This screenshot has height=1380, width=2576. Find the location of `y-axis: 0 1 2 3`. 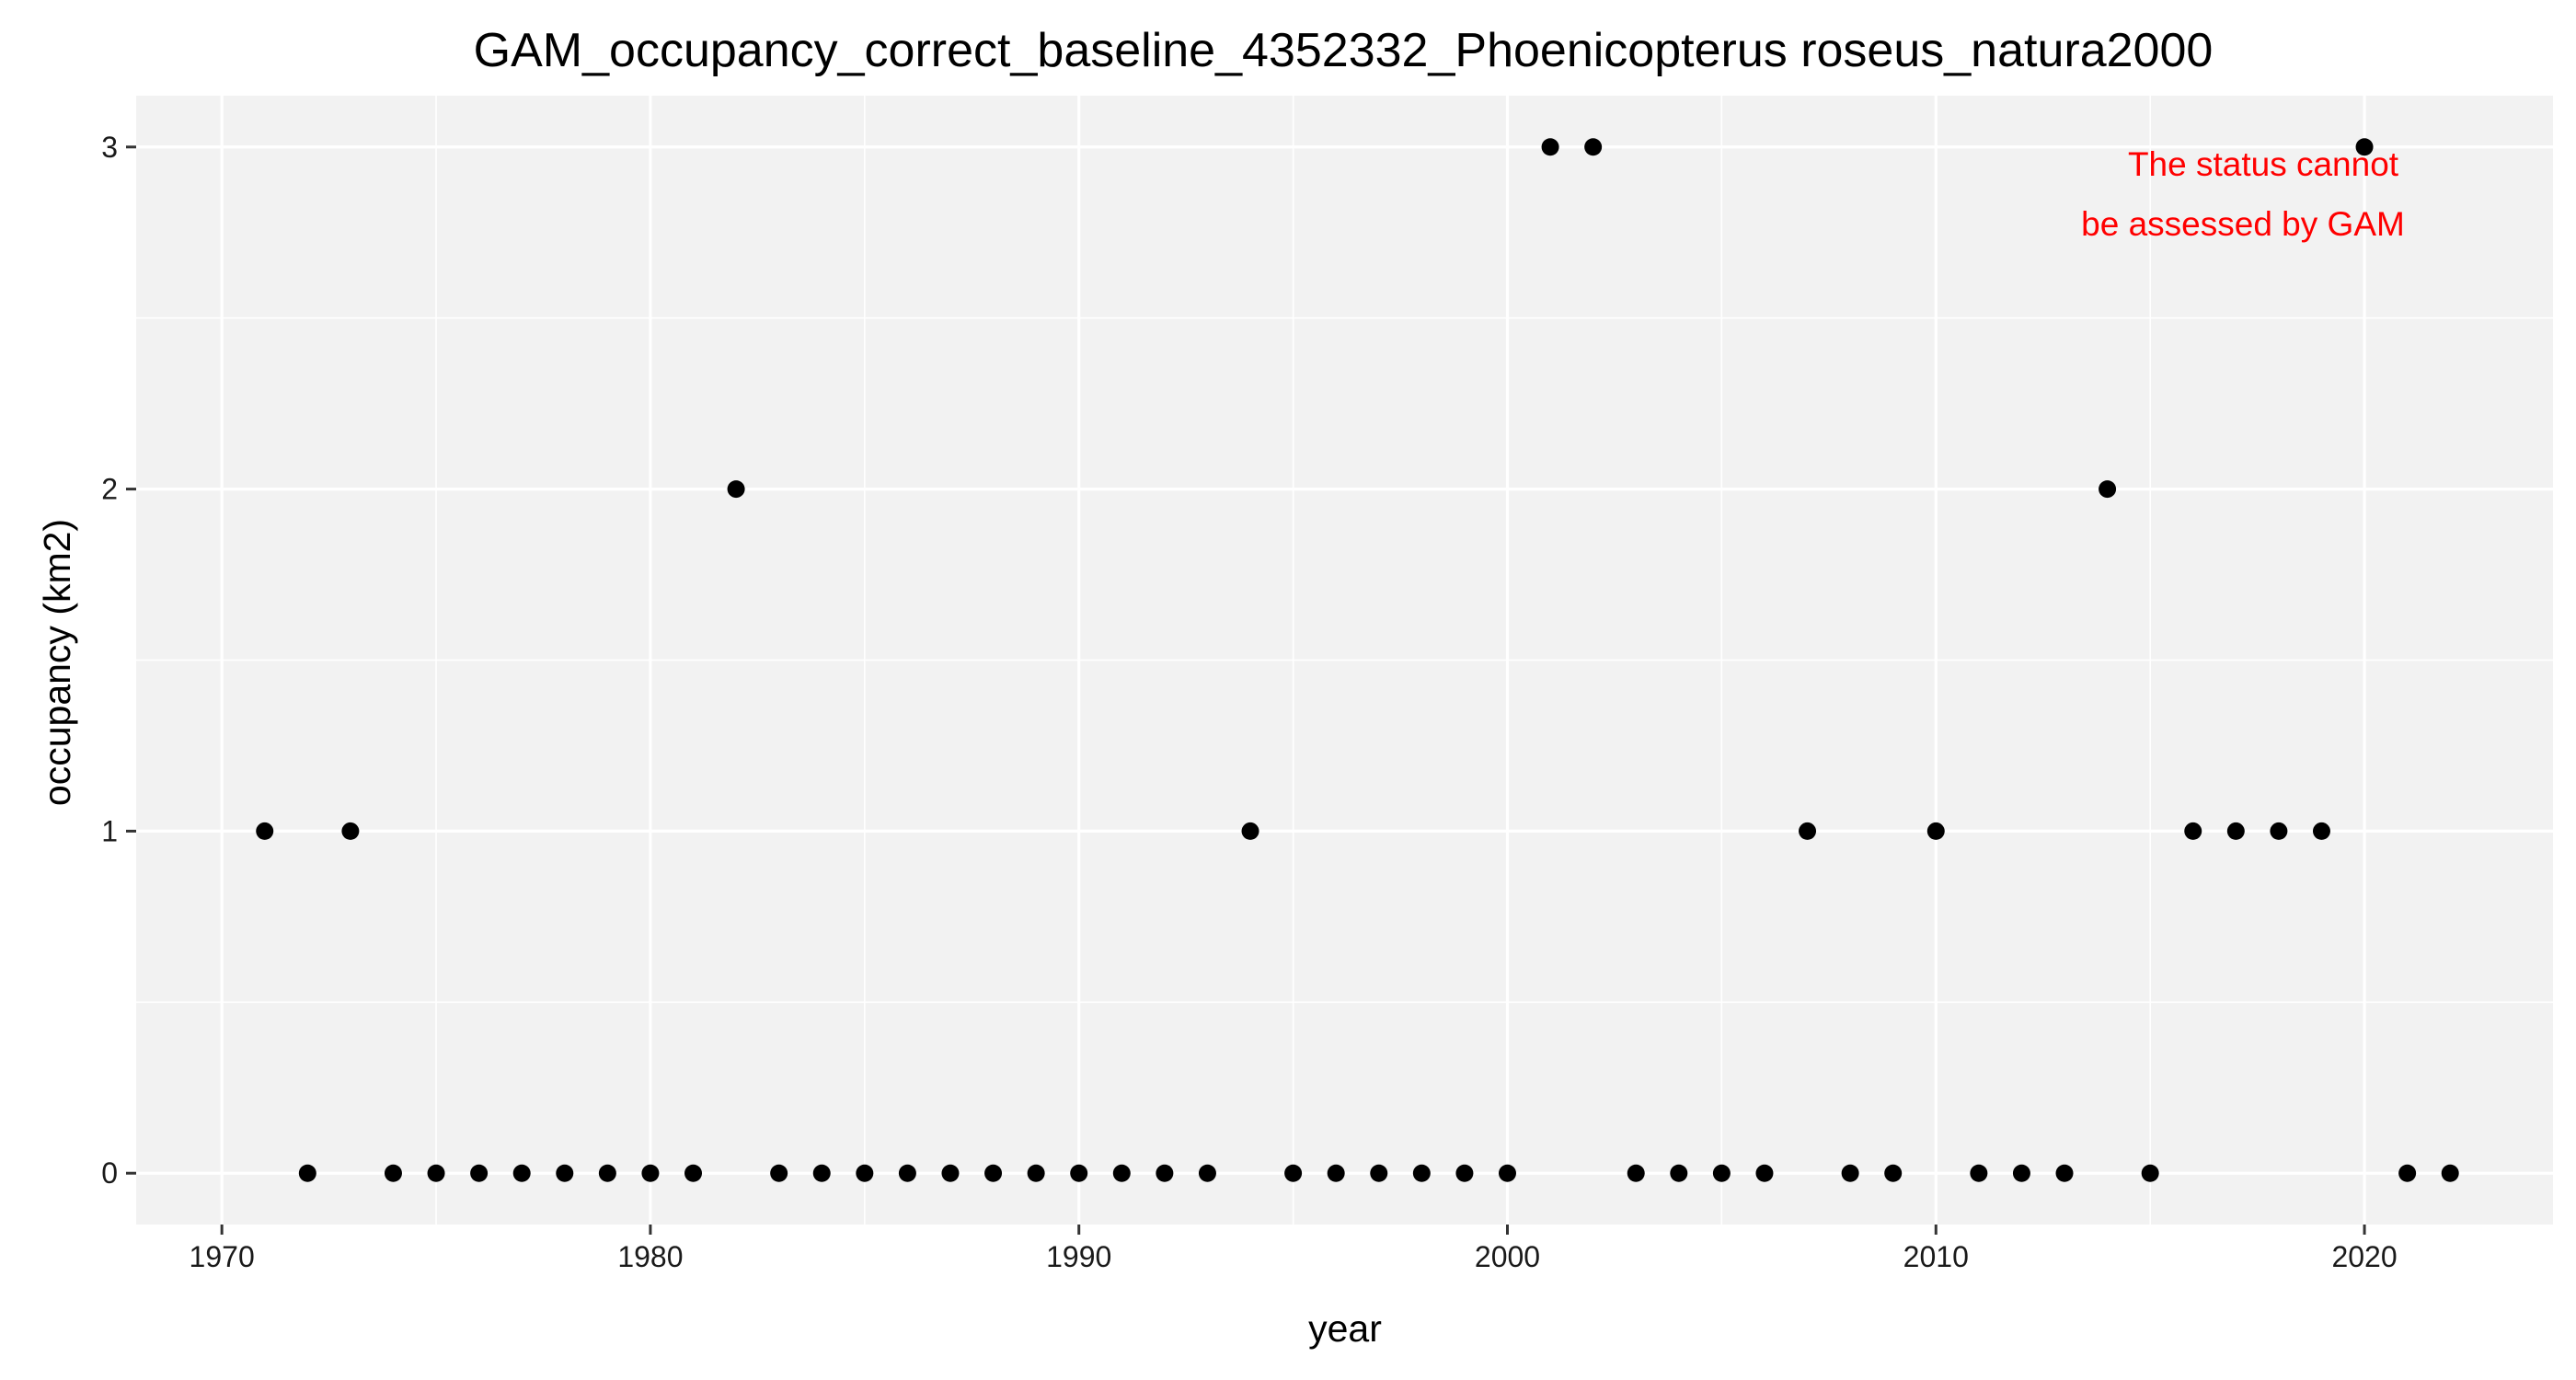

y-axis: 0 1 2 3 is located at coordinates (118, 660).